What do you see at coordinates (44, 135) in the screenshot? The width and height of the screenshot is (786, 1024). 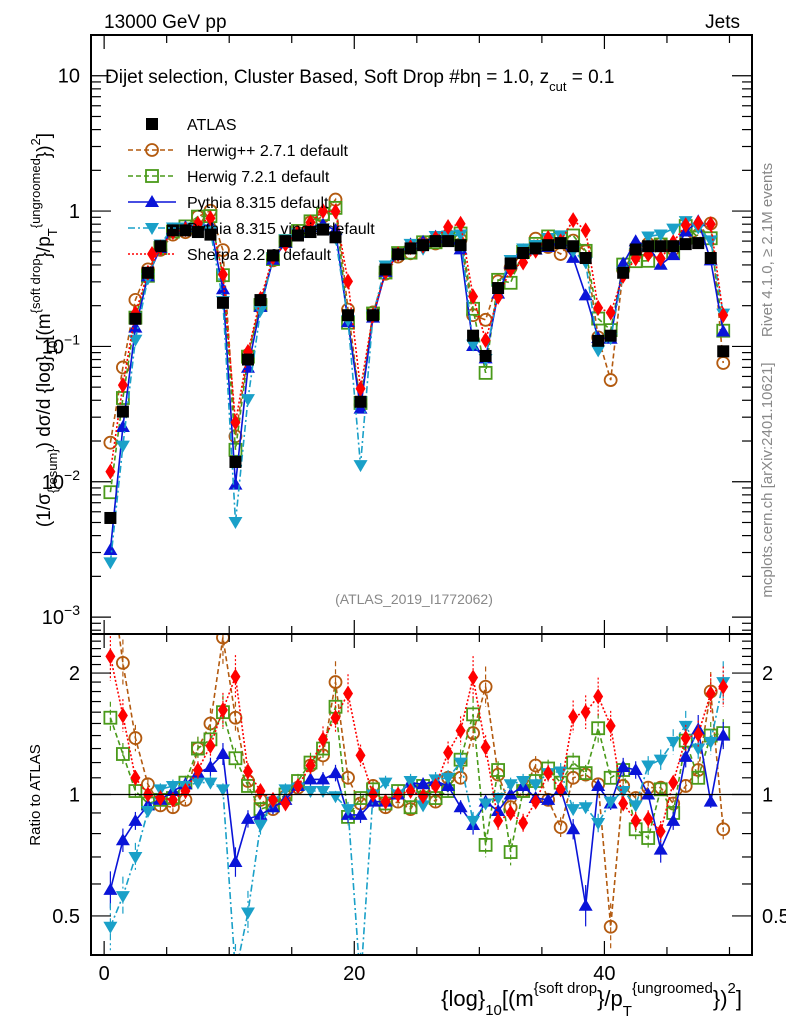 I see `ylabel-part-f: ]` at bounding box center [44, 135].